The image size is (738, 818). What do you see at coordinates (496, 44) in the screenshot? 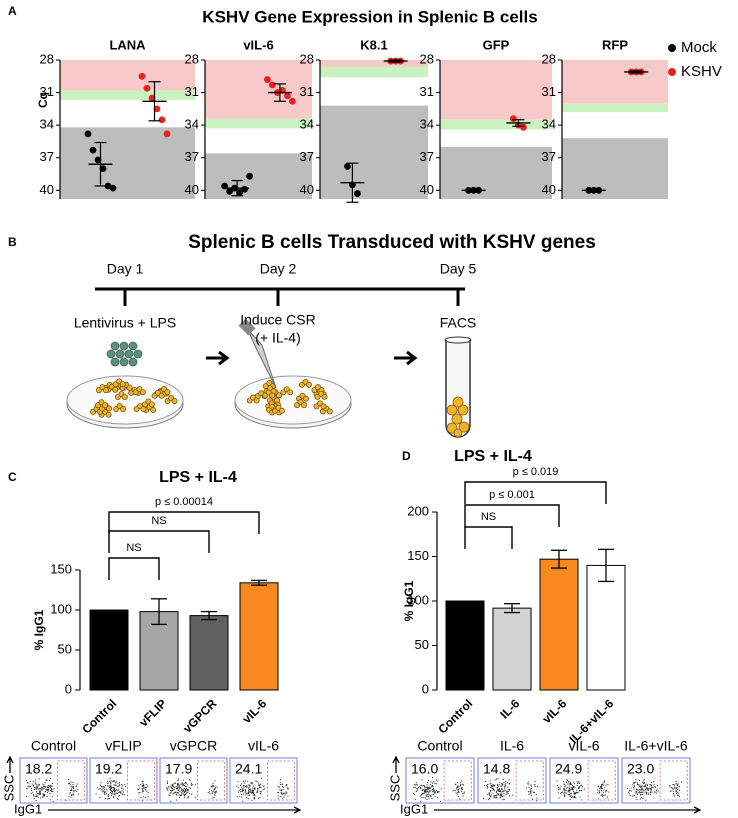
I see `subplot-title: GFP` at bounding box center [496, 44].